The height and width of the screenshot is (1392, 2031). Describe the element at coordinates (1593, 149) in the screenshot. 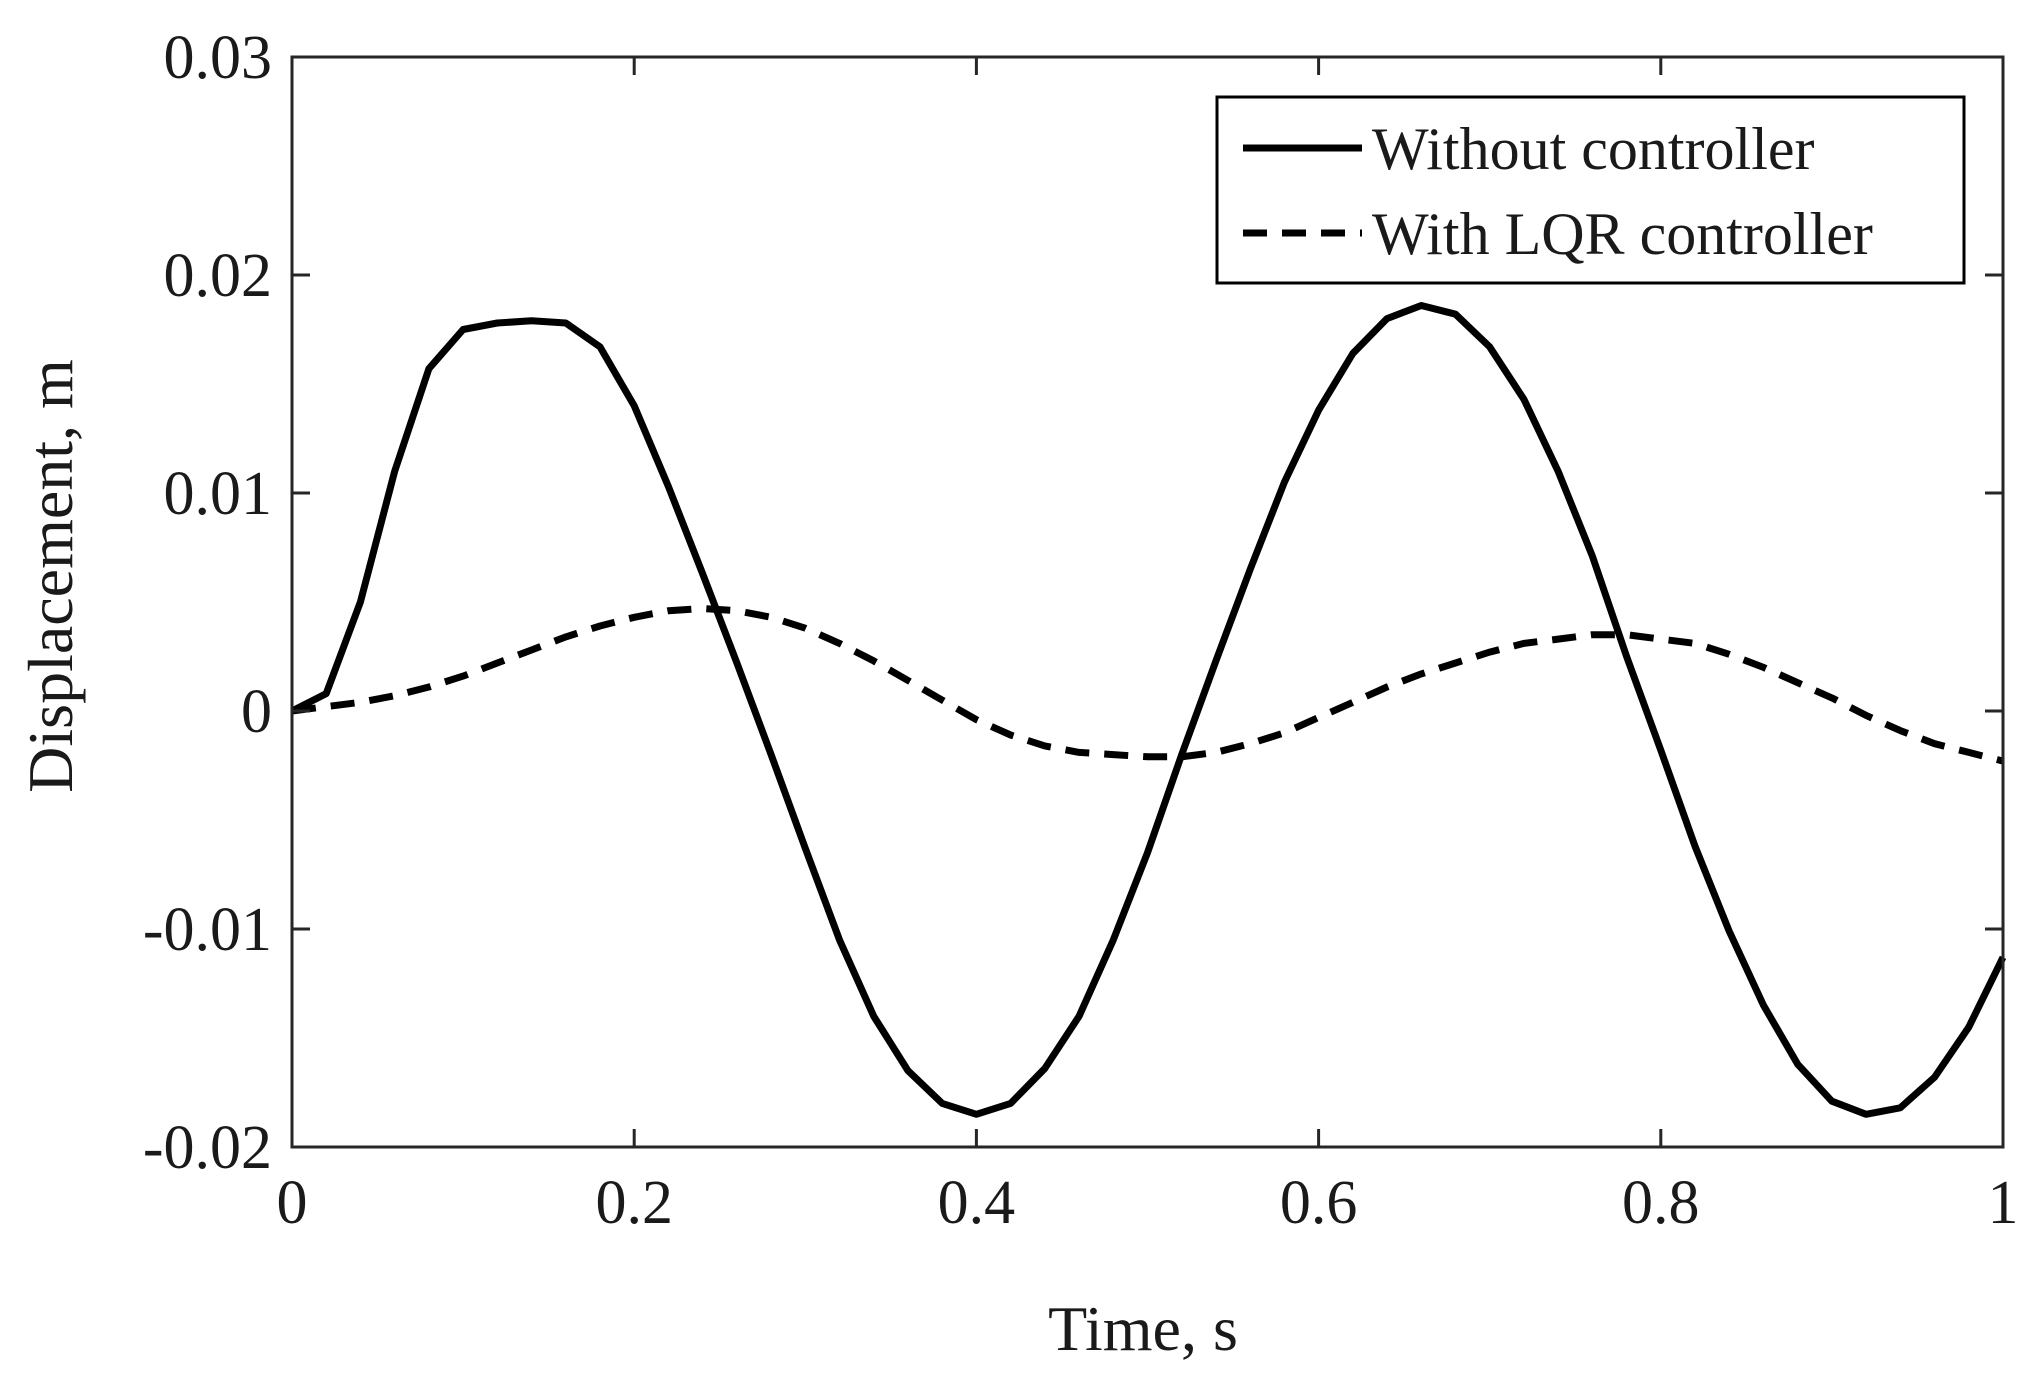

I see `legend-label-without-controller: Without controller` at that location.